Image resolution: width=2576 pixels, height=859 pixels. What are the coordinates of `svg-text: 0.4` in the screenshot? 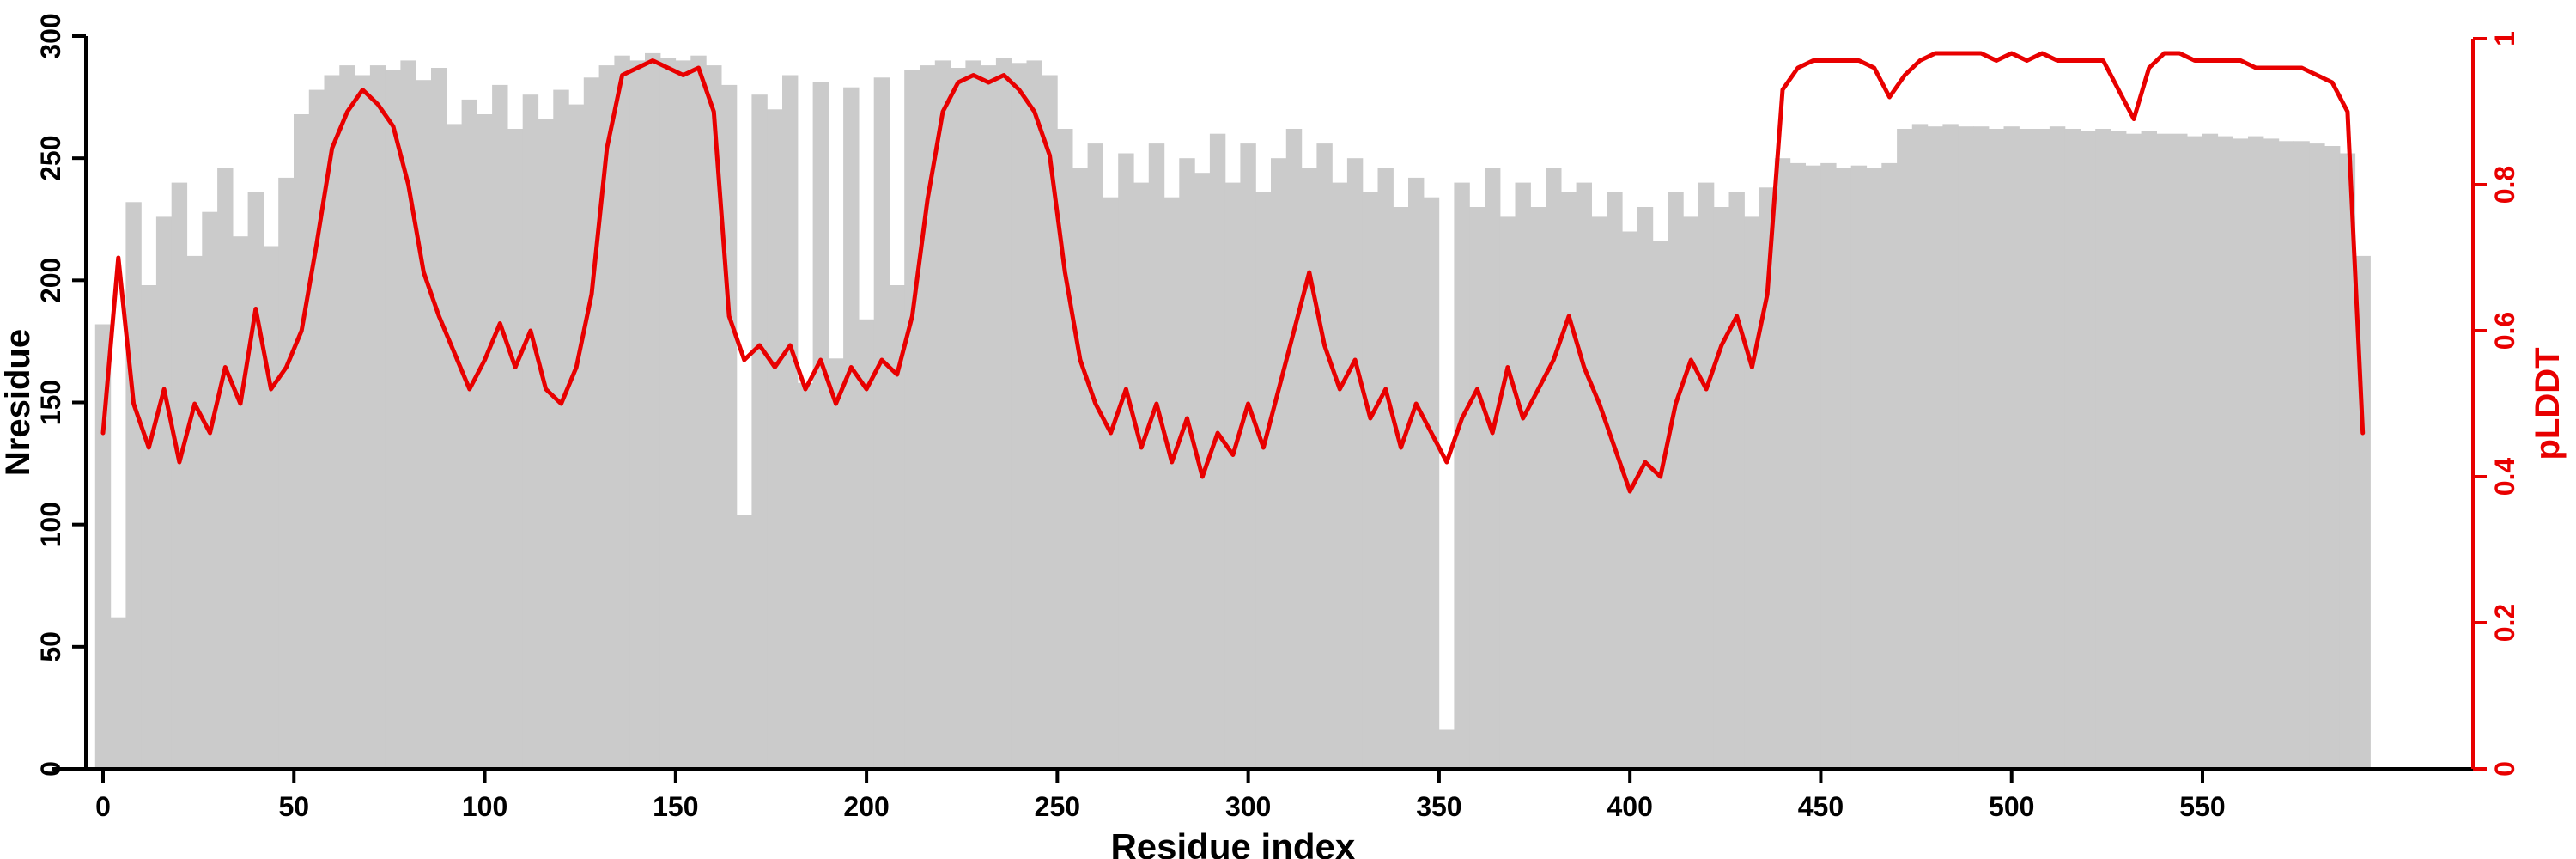 It's located at (2504, 478).